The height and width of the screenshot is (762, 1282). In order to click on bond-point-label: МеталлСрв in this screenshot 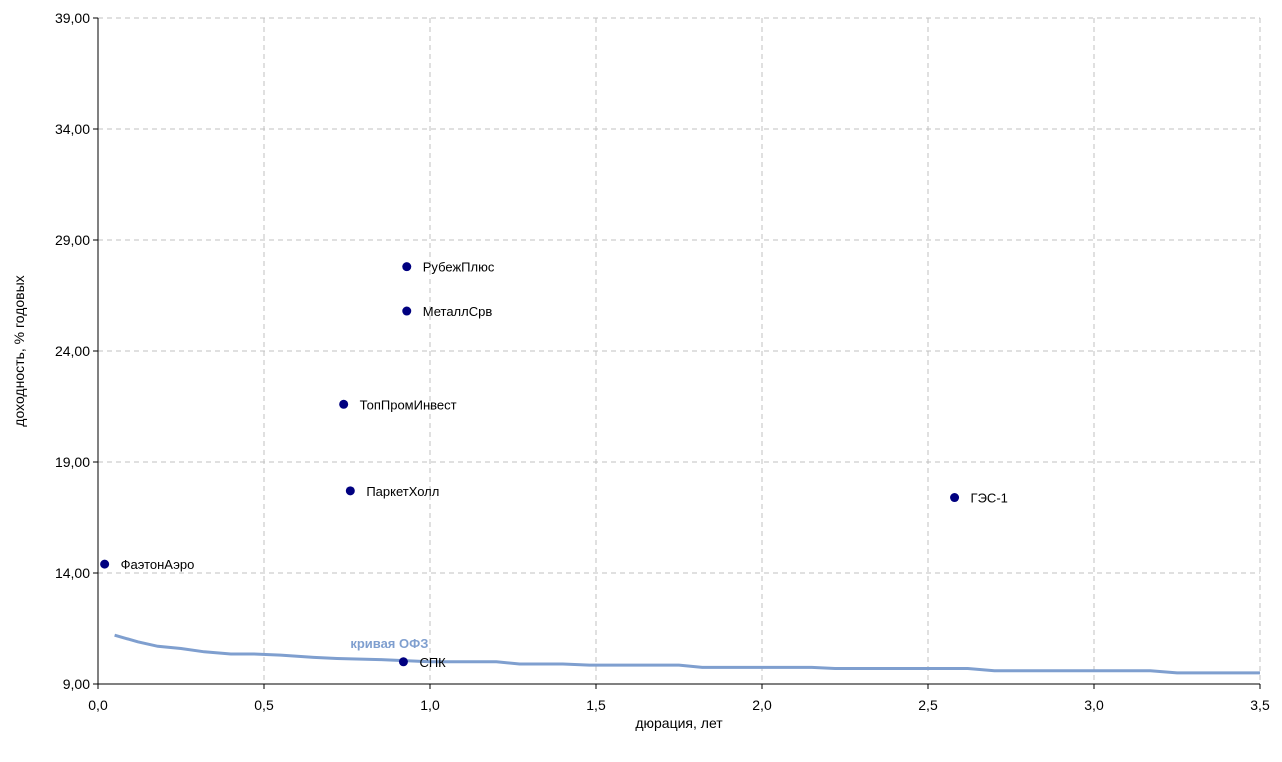, I will do `click(458, 311)`.